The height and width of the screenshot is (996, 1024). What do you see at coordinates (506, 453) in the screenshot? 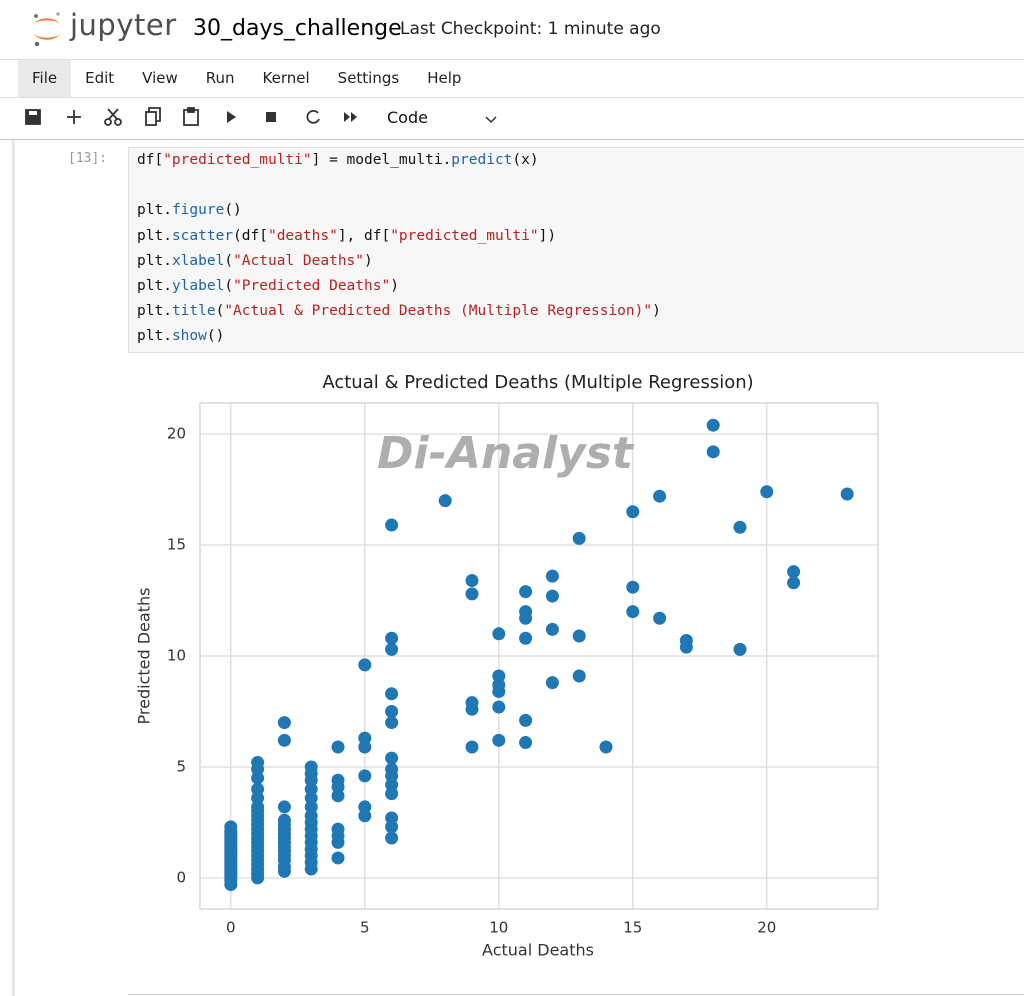
I see `watermark: Di-Analyst` at bounding box center [506, 453].